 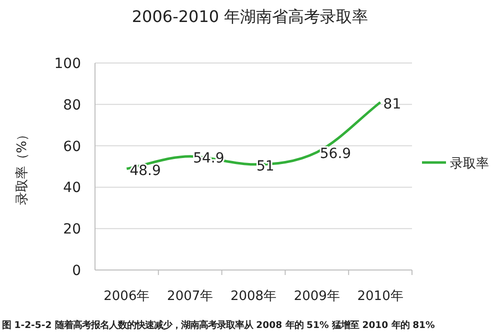 What do you see at coordinates (392, 104) in the screenshot?
I see `data-label: 81` at bounding box center [392, 104].